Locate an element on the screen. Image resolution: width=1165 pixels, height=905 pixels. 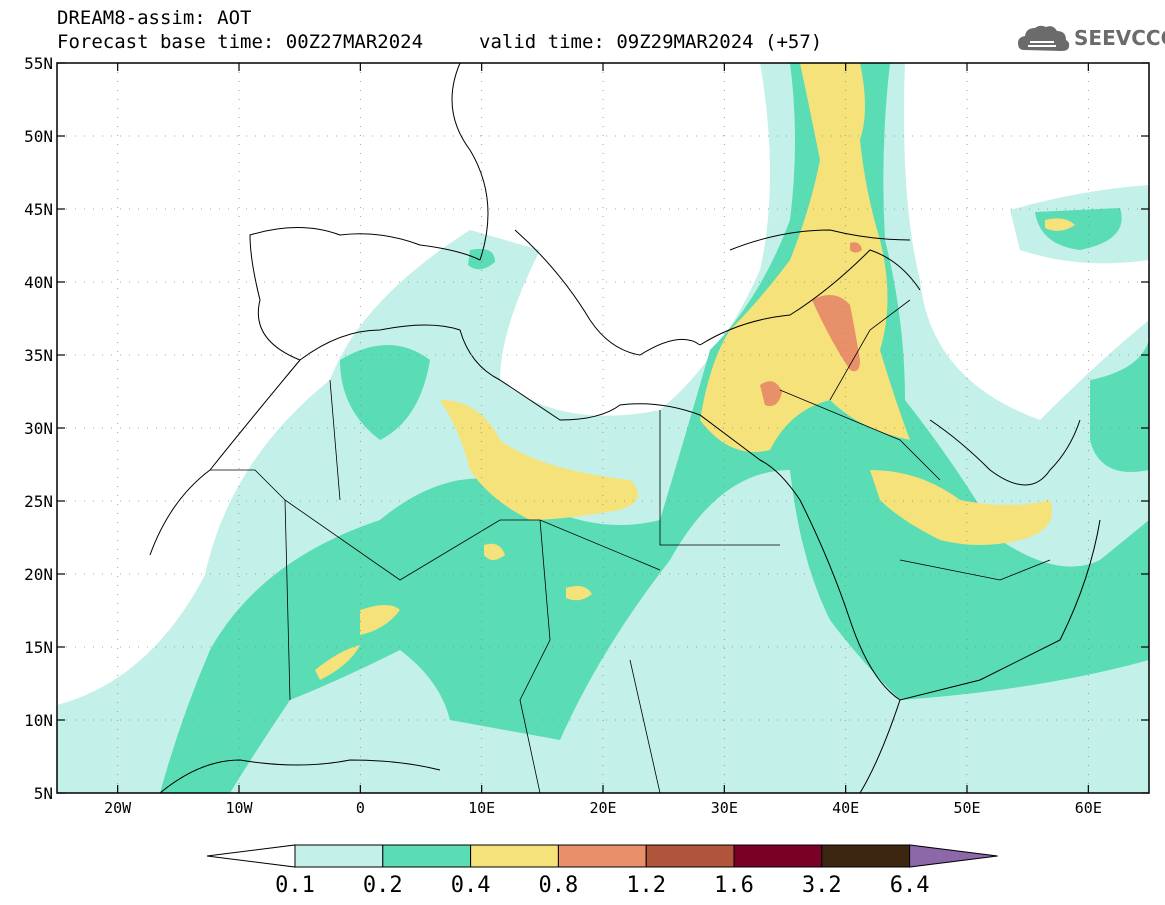
product-title: DREAM8-assim: AOT is located at coordinates (154, 18).